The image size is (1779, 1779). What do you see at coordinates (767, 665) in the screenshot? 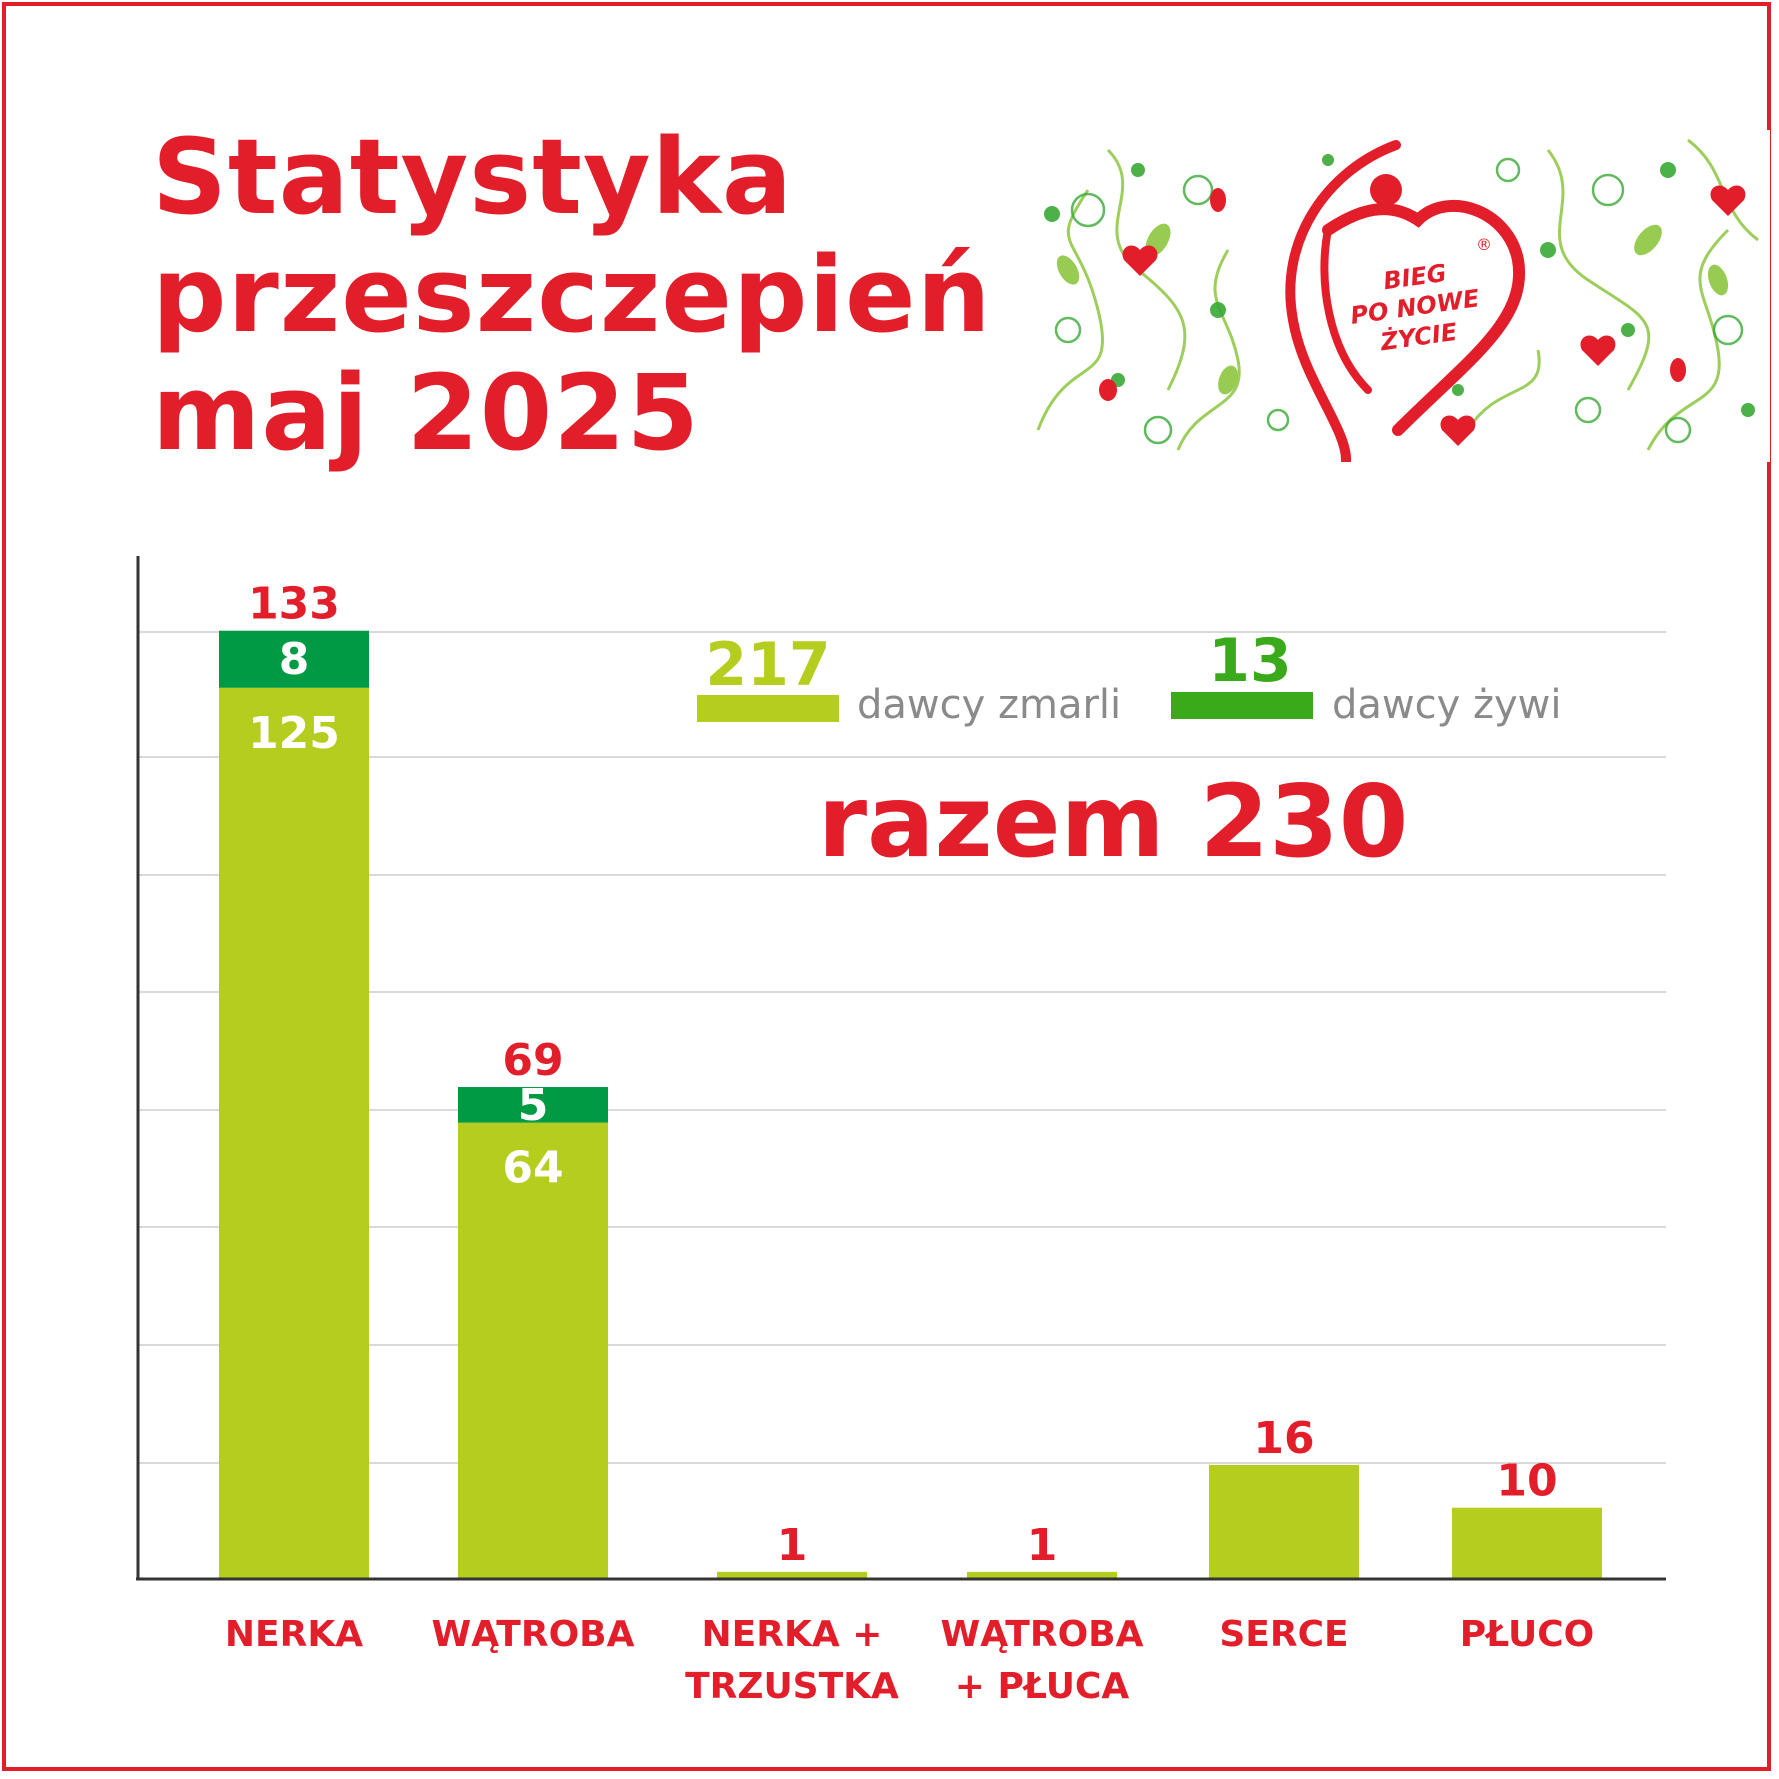
I see `legend-value-deceased: 217` at bounding box center [767, 665].